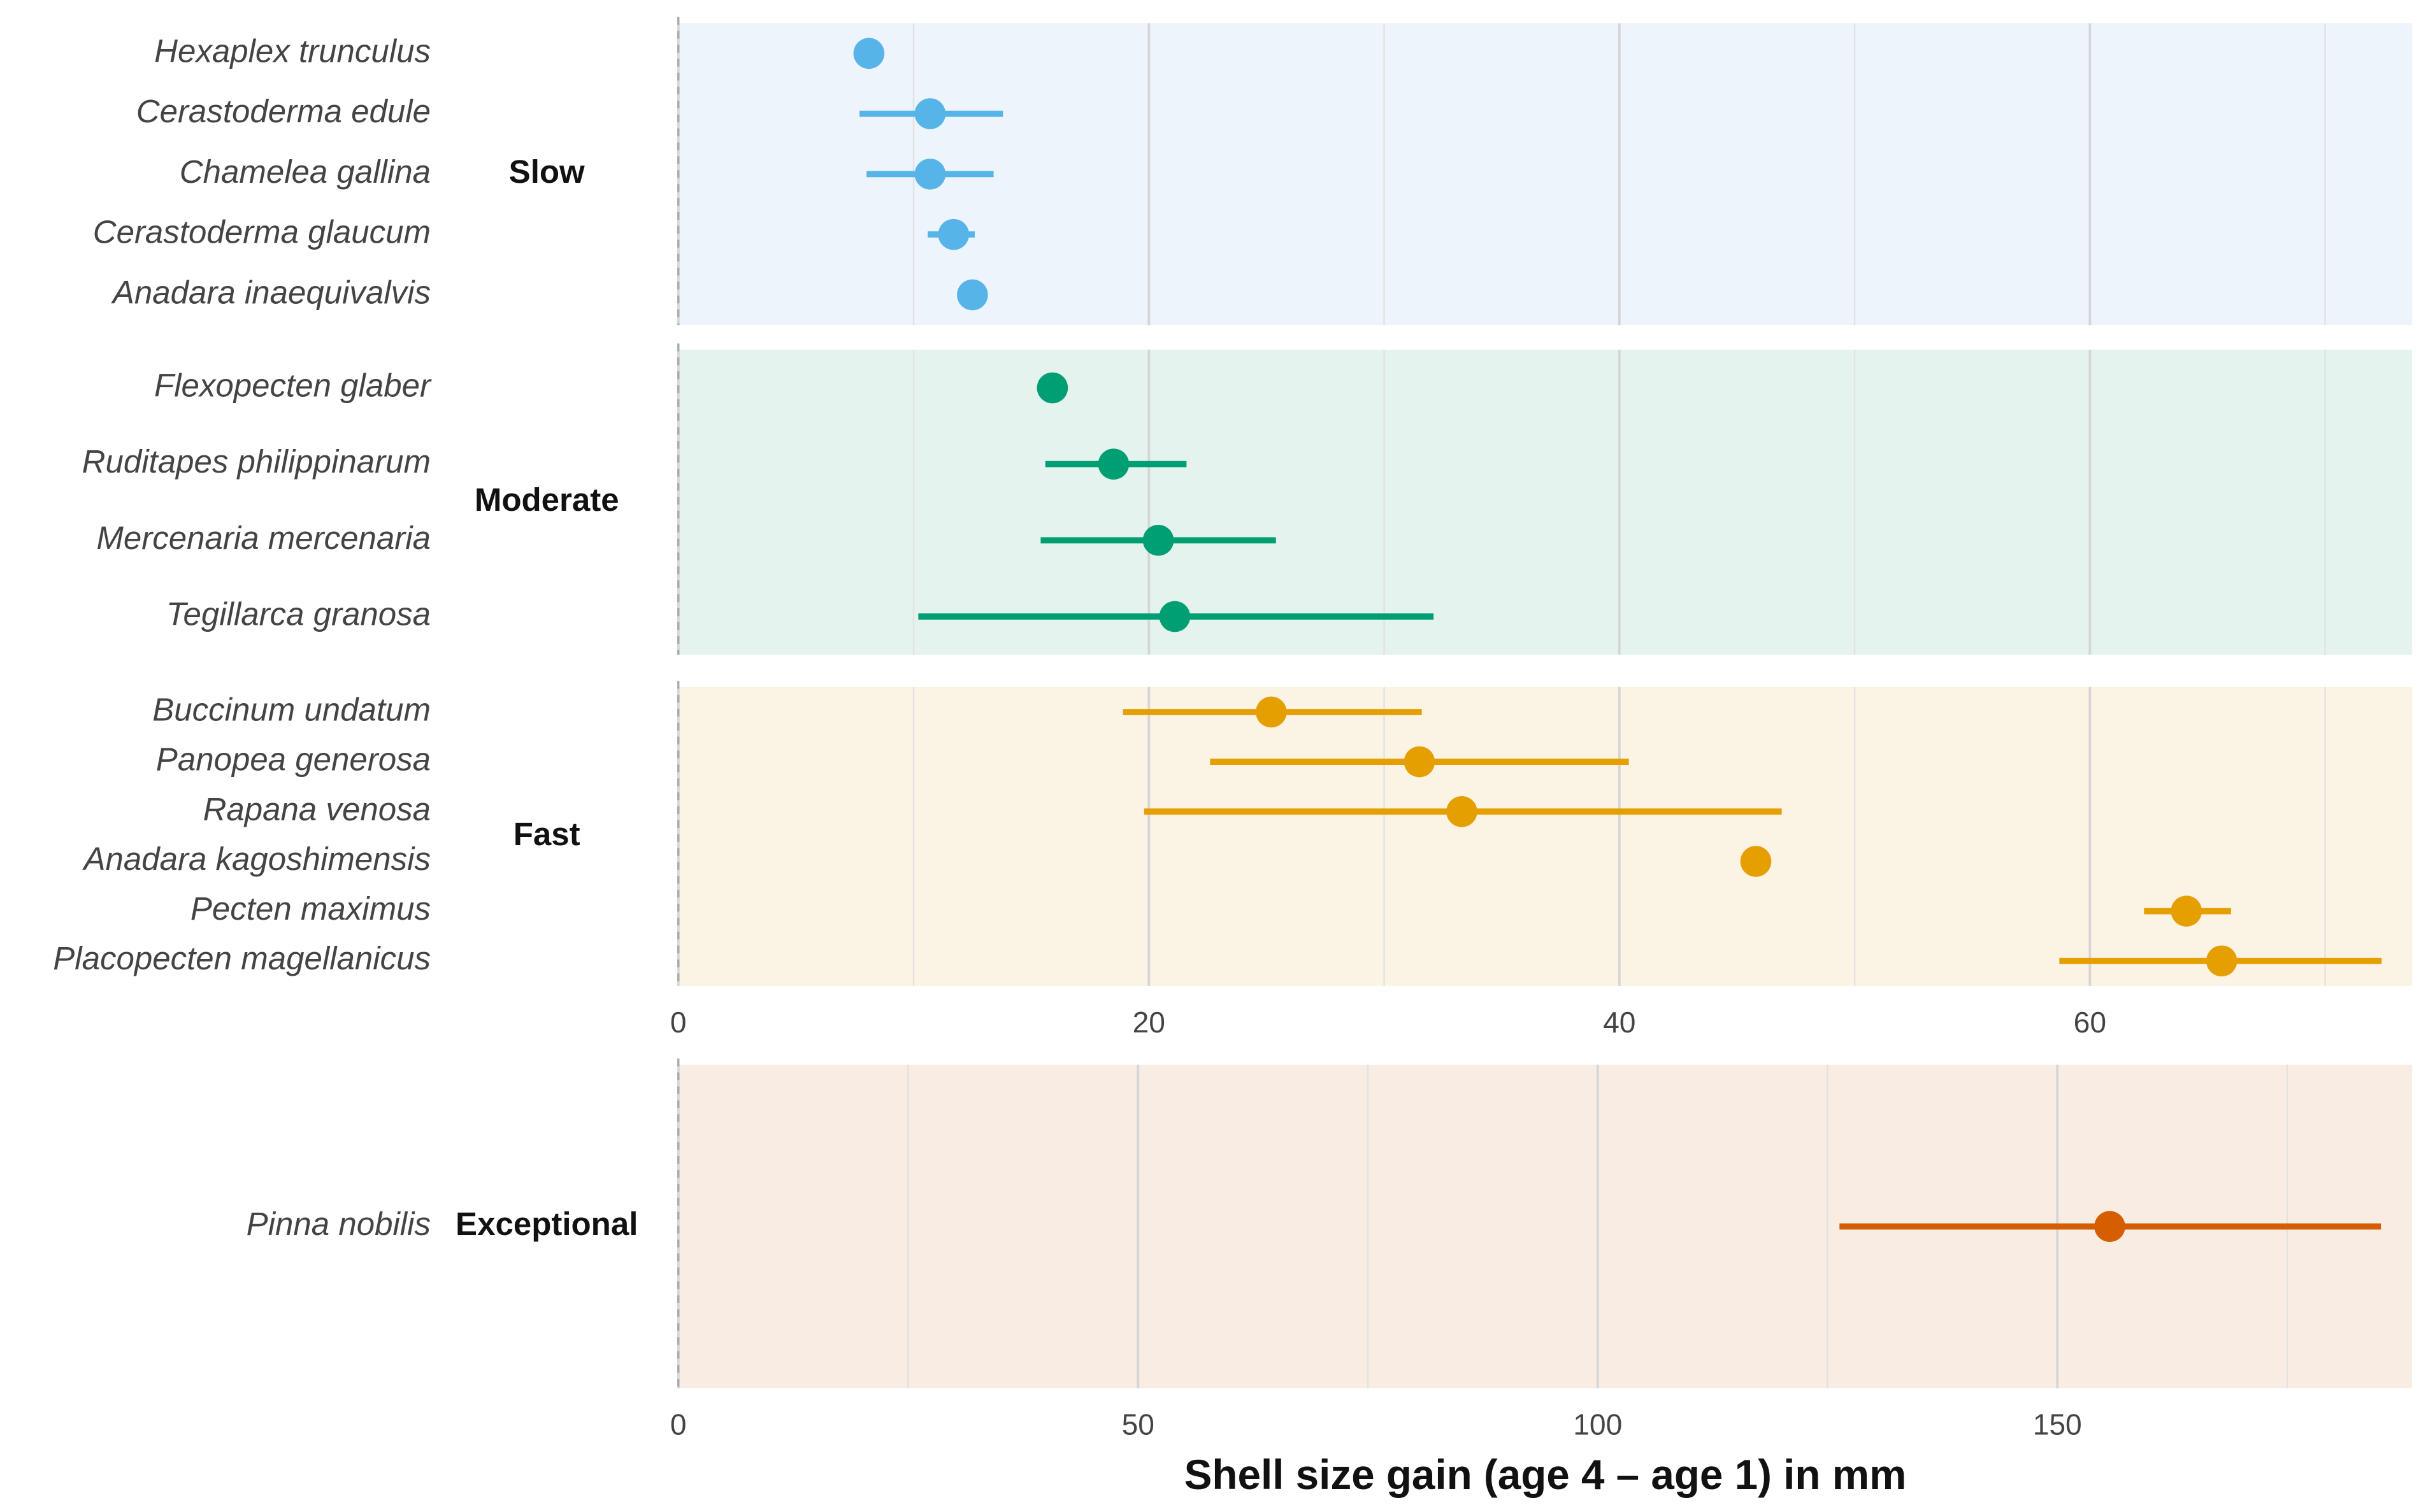 This screenshot has width=2428, height=1512. What do you see at coordinates (547, 834) in the screenshot?
I see `group-label: Fast` at bounding box center [547, 834].